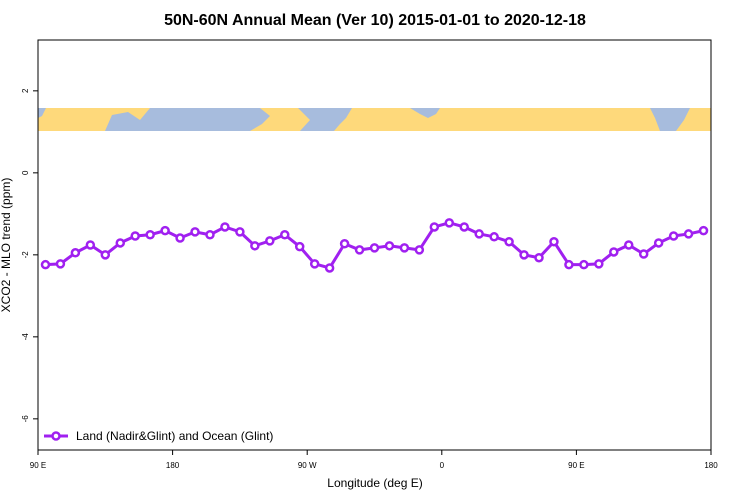 Image resolution: width=750 pixels, height=500 pixels. Describe the element at coordinates (25, 90) in the screenshot. I see `y-tick-label: 2` at that location.